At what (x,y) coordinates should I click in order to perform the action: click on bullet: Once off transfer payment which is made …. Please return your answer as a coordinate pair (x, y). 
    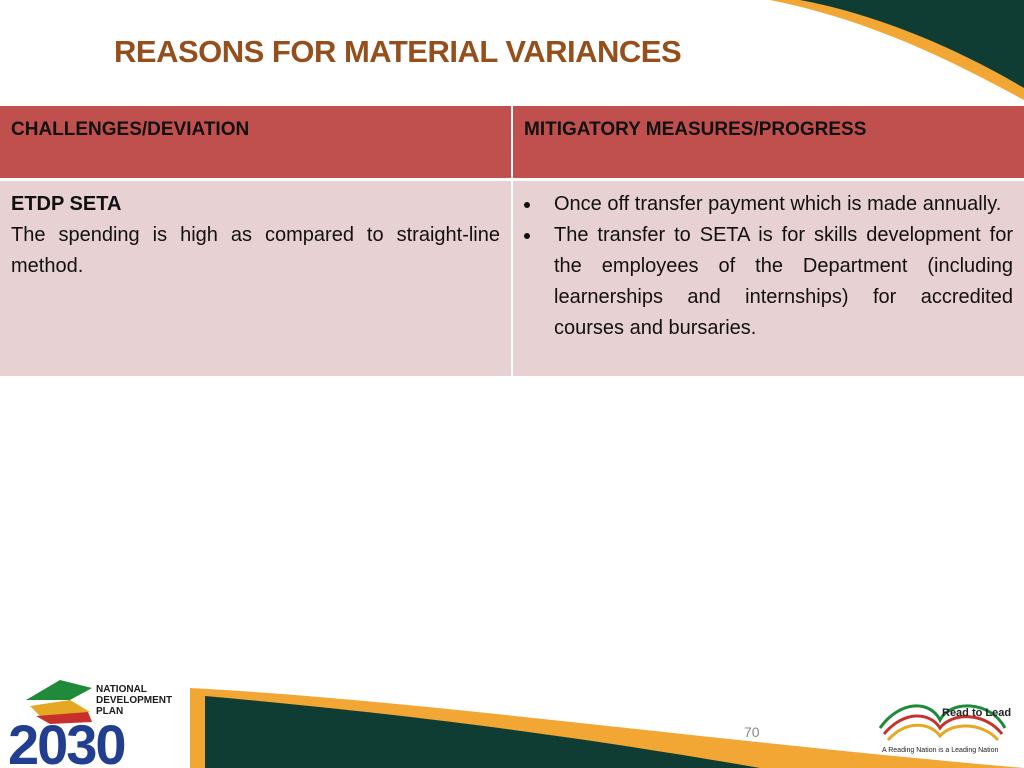
    Looking at the image, I should click on (777, 204).